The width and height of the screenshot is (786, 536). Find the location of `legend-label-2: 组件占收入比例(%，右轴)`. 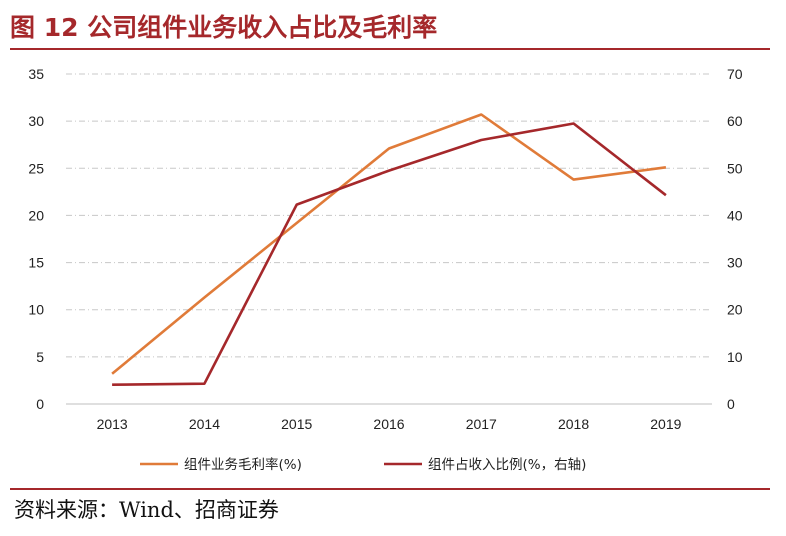

legend-label-2: 组件占收入比例(%，右轴) is located at coordinates (507, 465).